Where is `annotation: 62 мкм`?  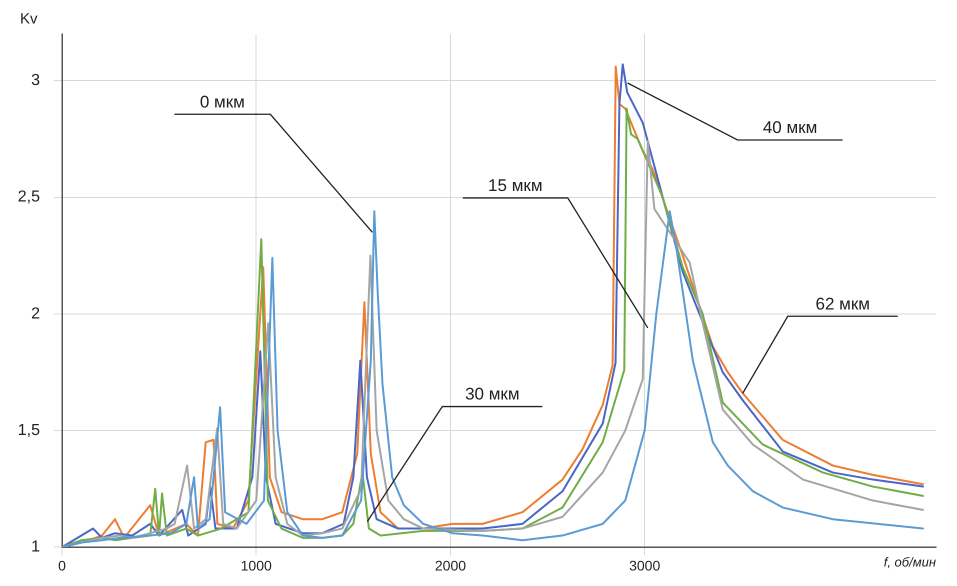 annotation: 62 мкм is located at coordinates (843, 304).